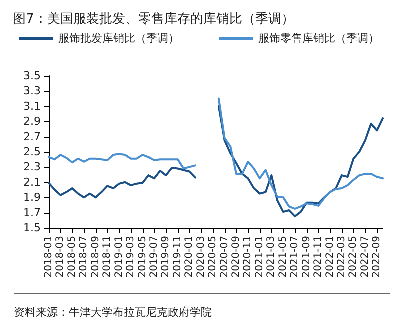 The width and height of the screenshot is (399, 332). Describe the element at coordinates (318, 257) in the screenshot. I see `x-tick-label: 2021-11` at that location.